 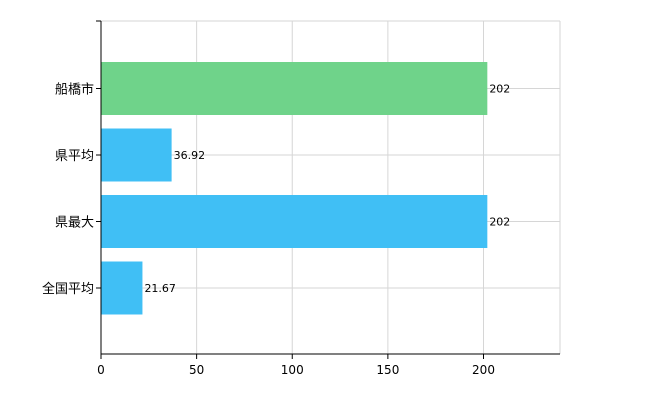 What do you see at coordinates (160, 288) in the screenshot?
I see `data-label: 21.67` at bounding box center [160, 288].